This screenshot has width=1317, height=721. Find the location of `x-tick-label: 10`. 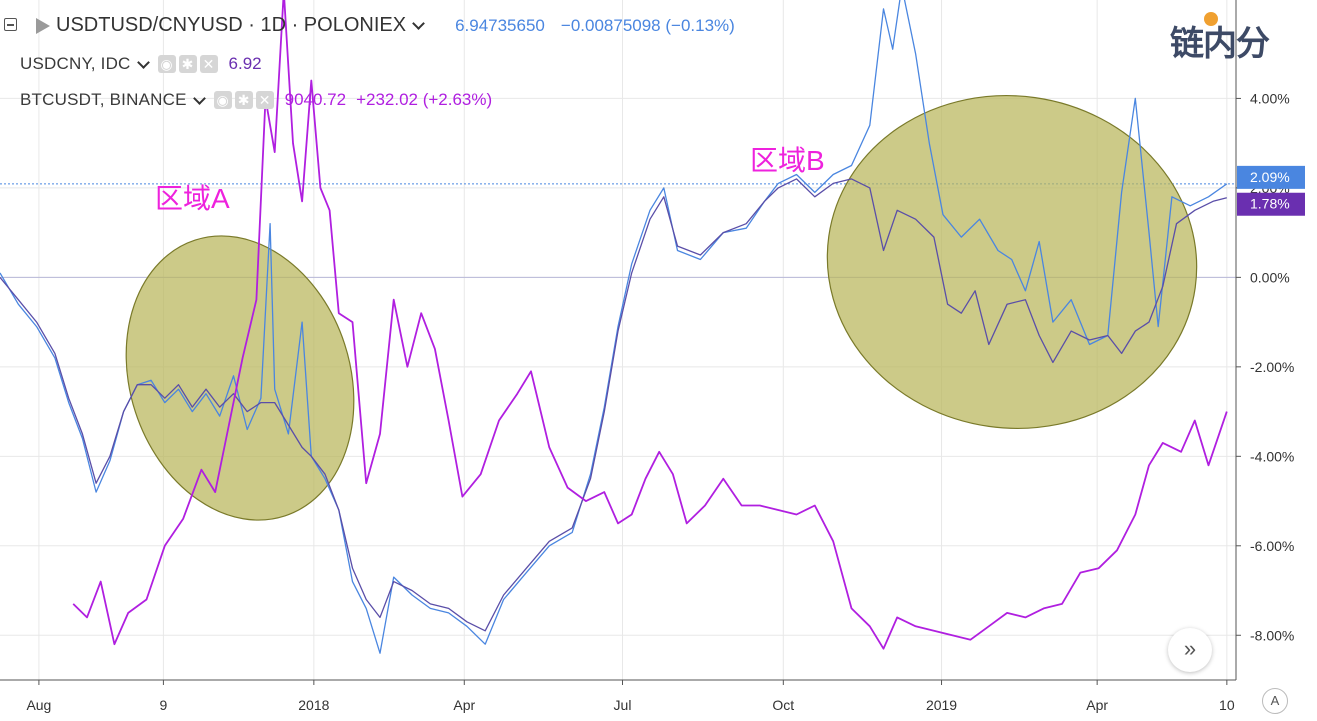

x-tick-label: 10 is located at coordinates (1227, 705).